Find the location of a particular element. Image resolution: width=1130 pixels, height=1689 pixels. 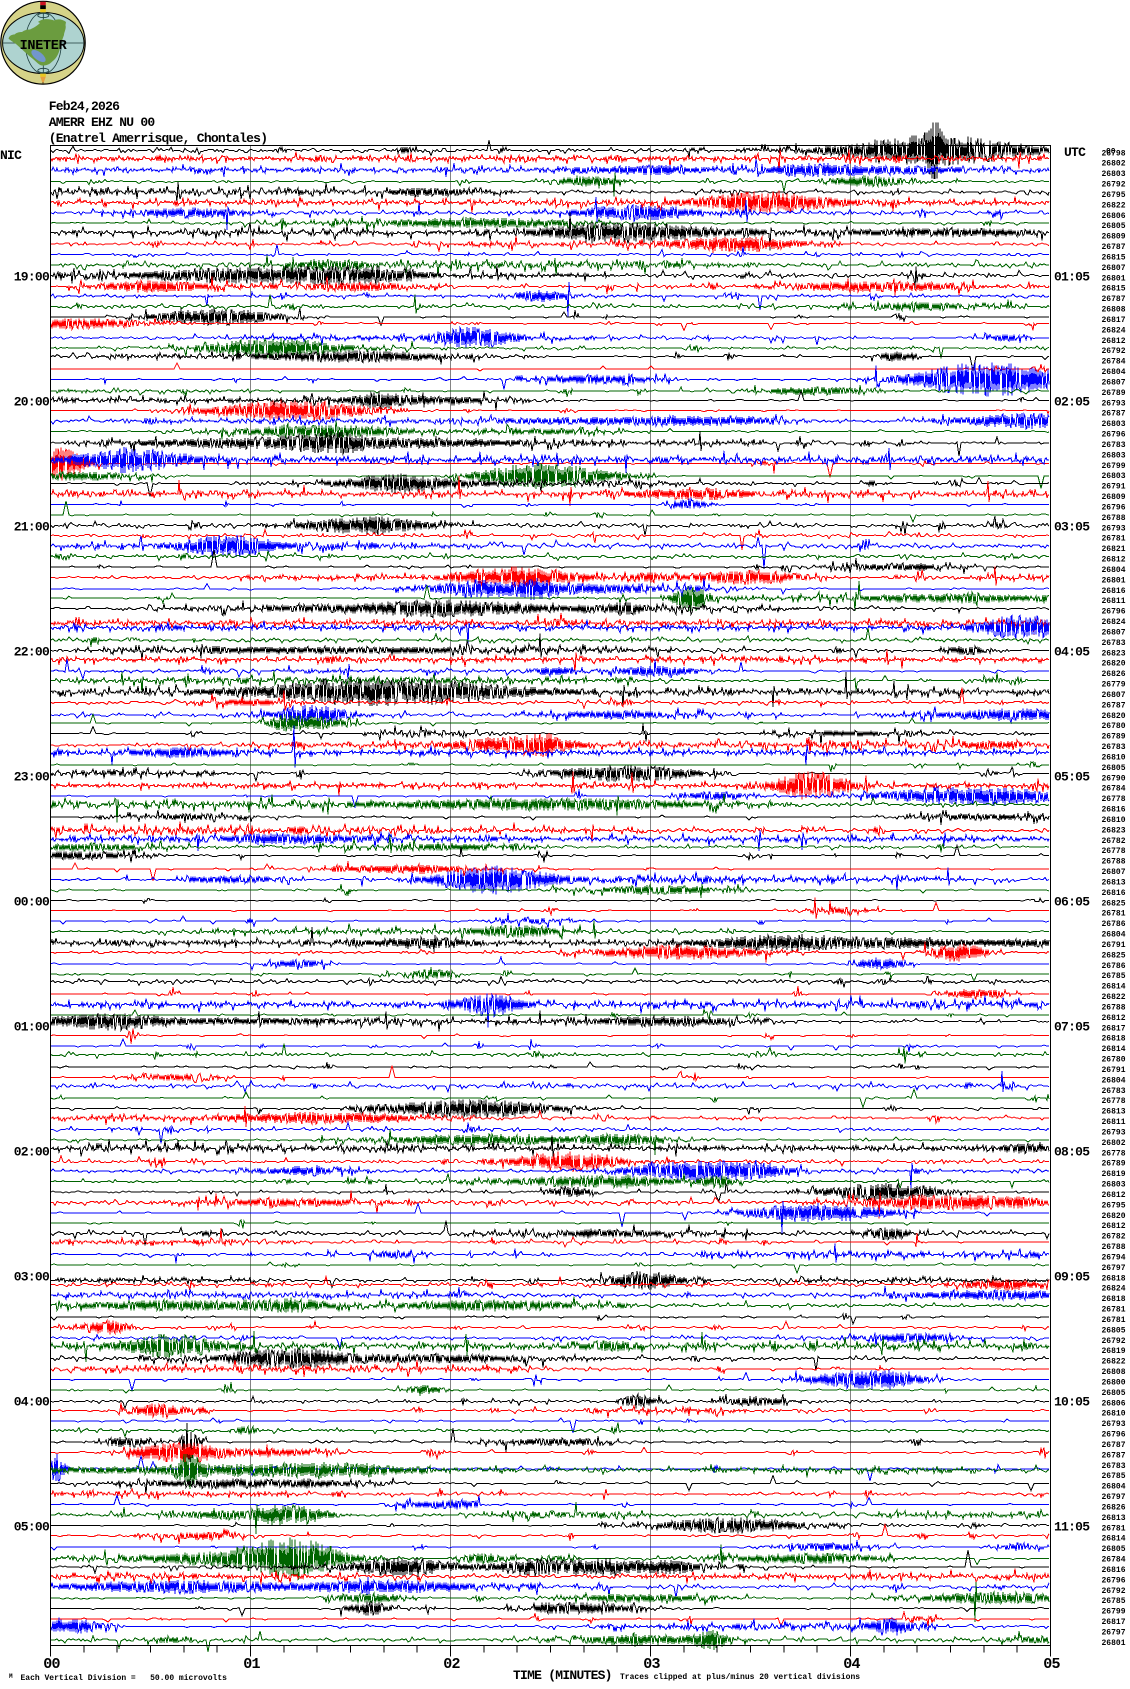

svg-text: 20:00 is located at coordinates (32, 401).